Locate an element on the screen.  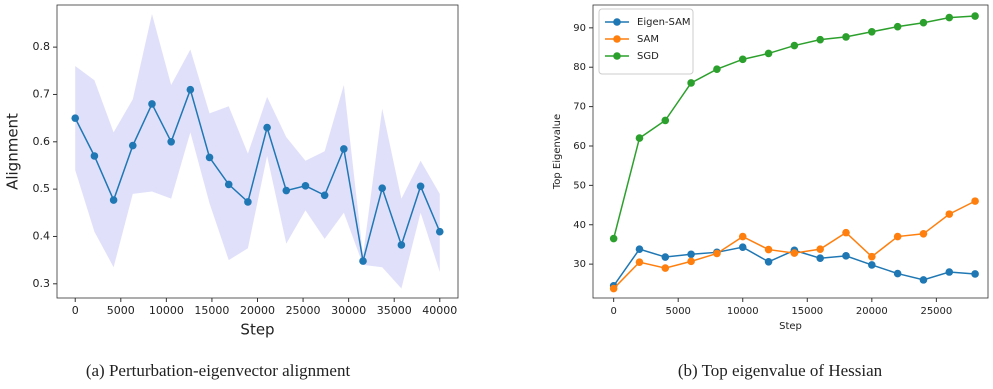
x-tick-label: 30000 is located at coordinates (348, 310).